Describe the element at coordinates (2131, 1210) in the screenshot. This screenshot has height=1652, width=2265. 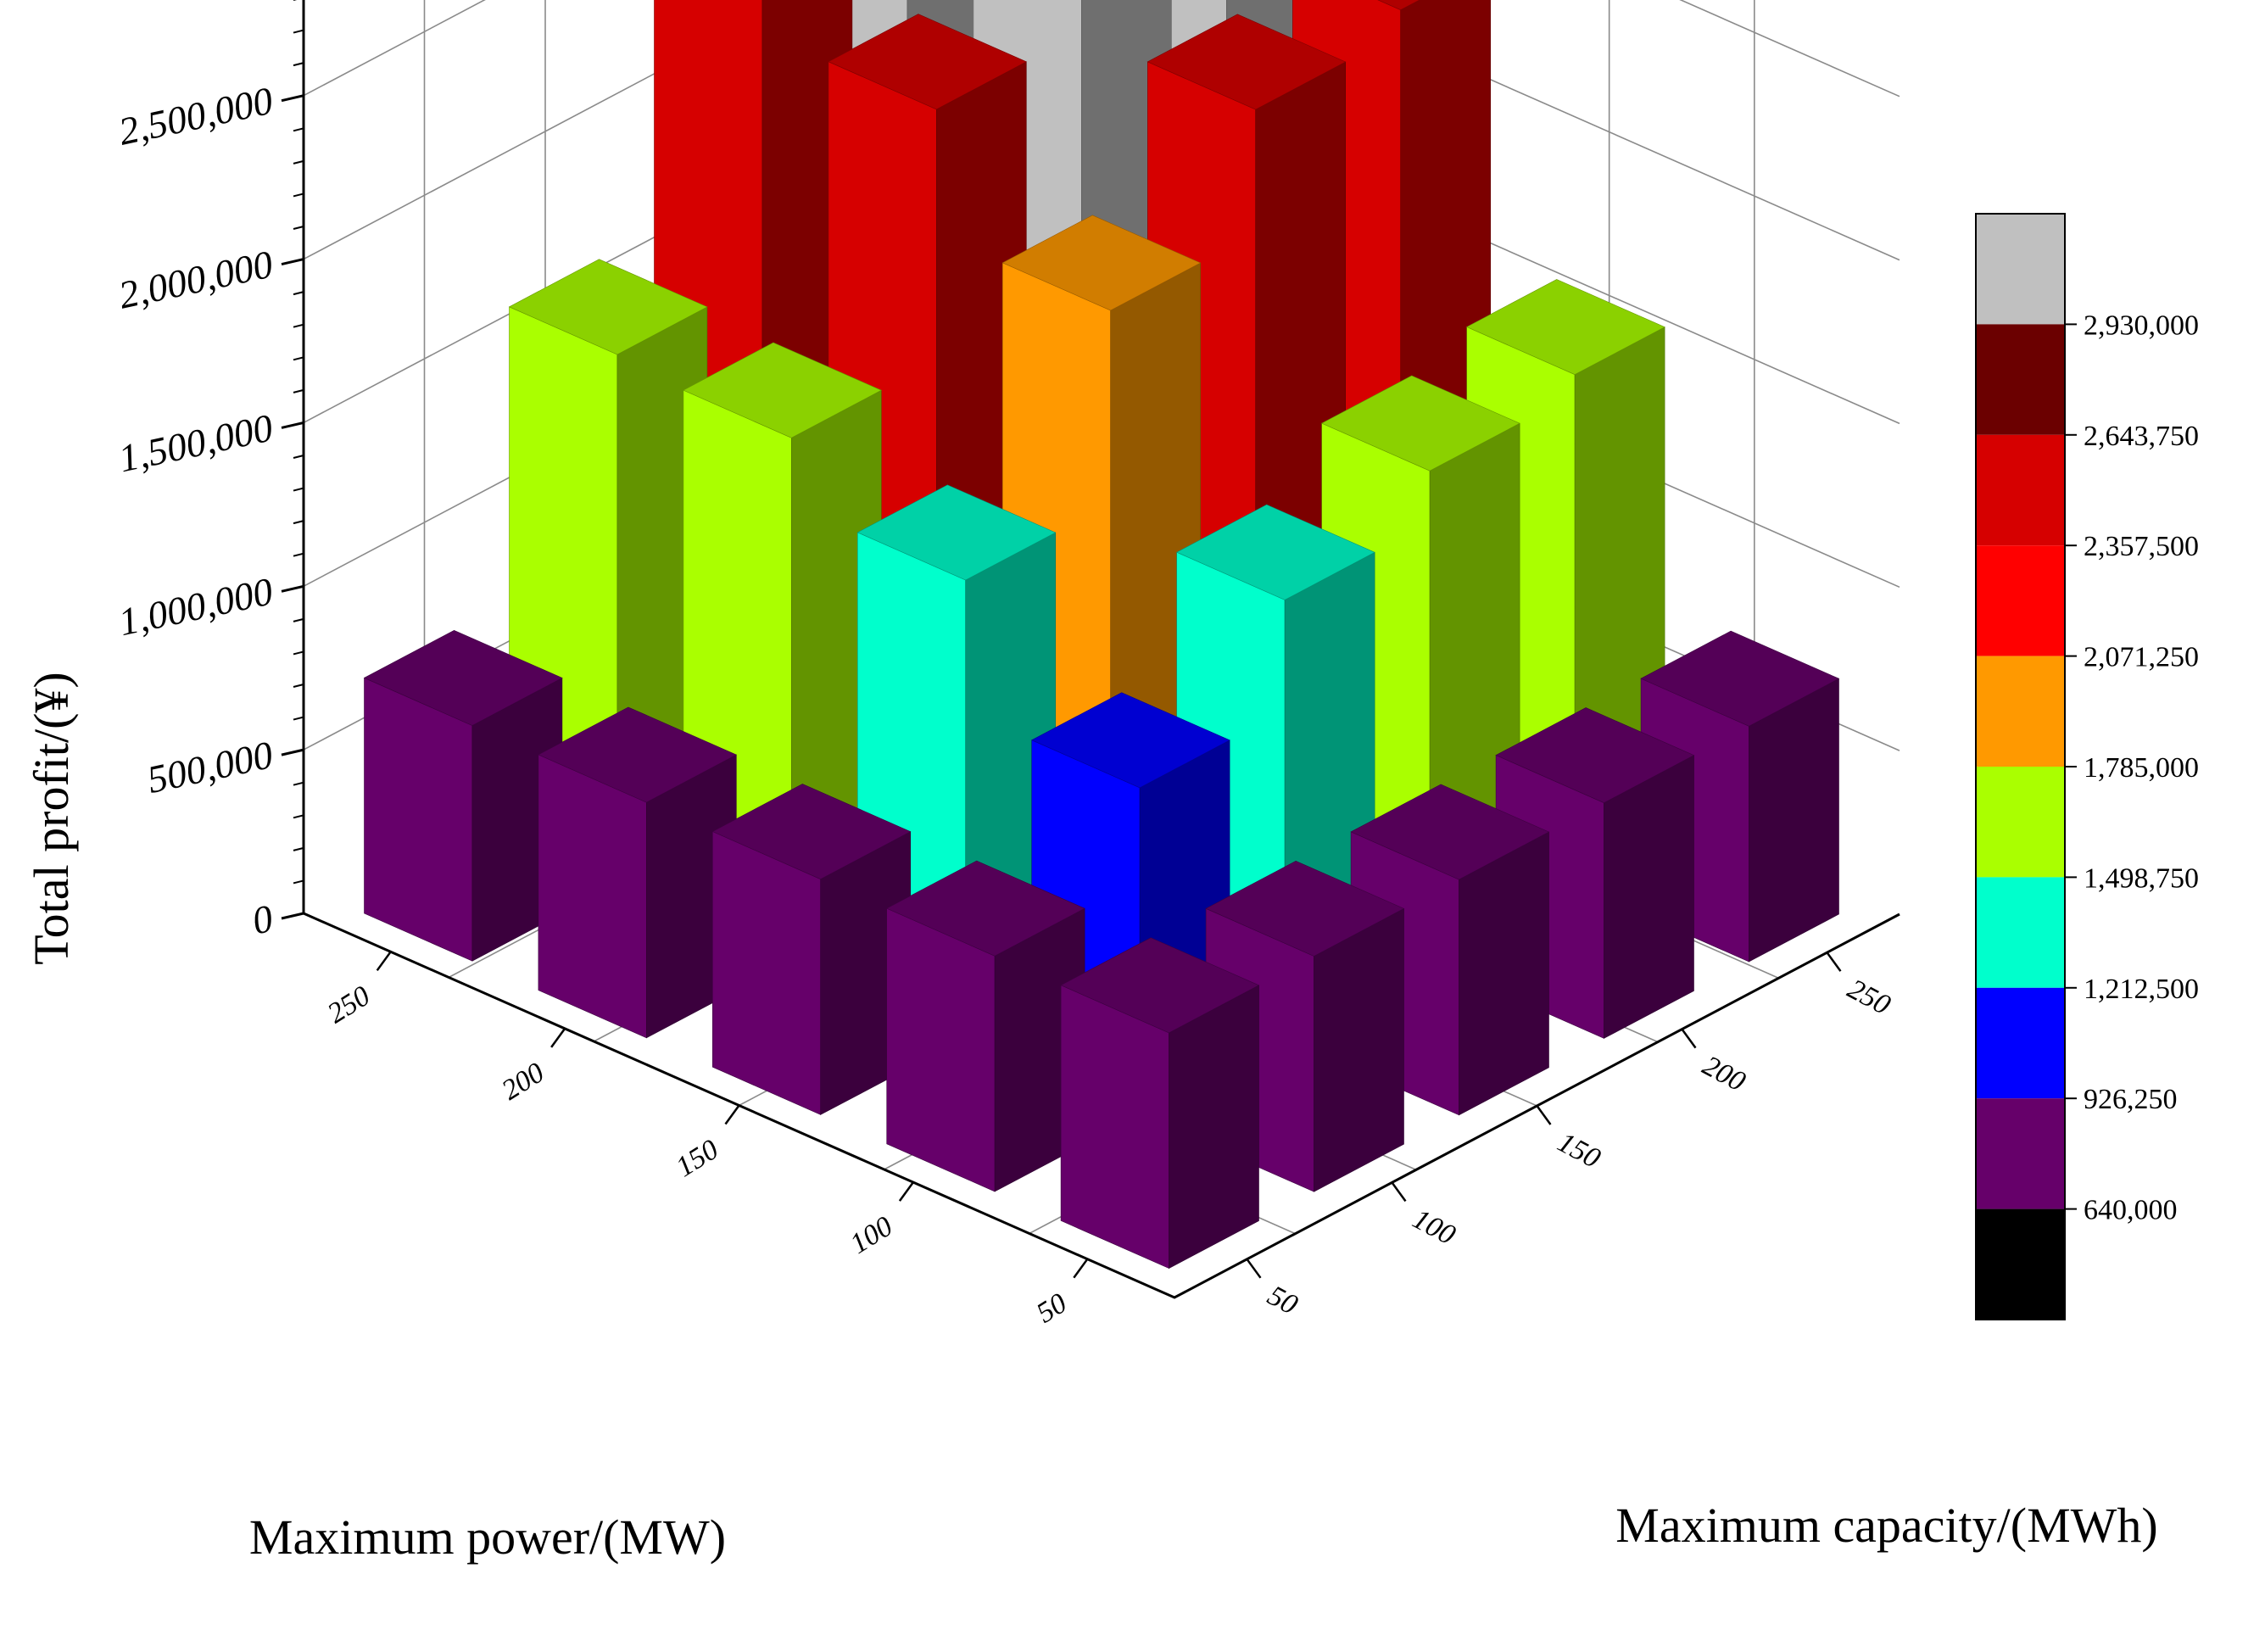
I see `colorbar-label: 640,000` at that location.